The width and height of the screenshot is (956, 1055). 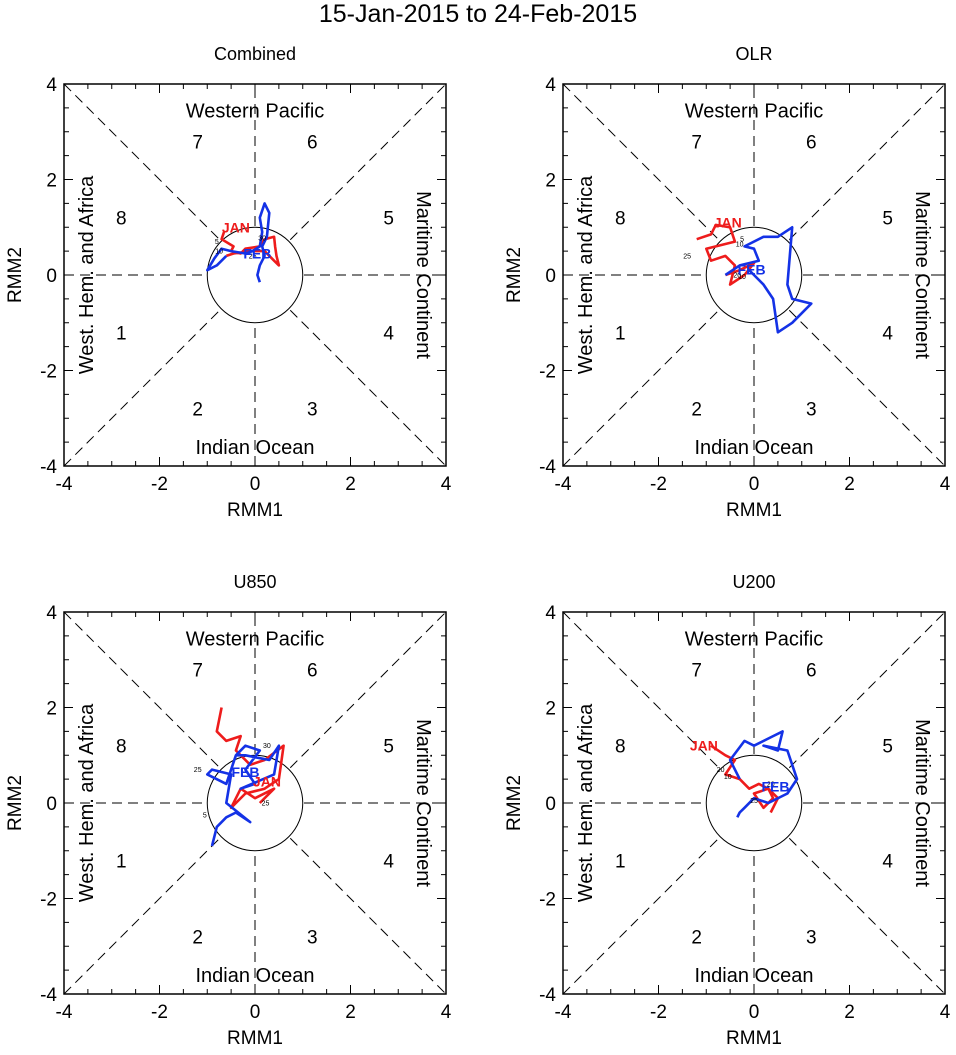 I want to click on panel-title: OLR, so click(x=753, y=54).